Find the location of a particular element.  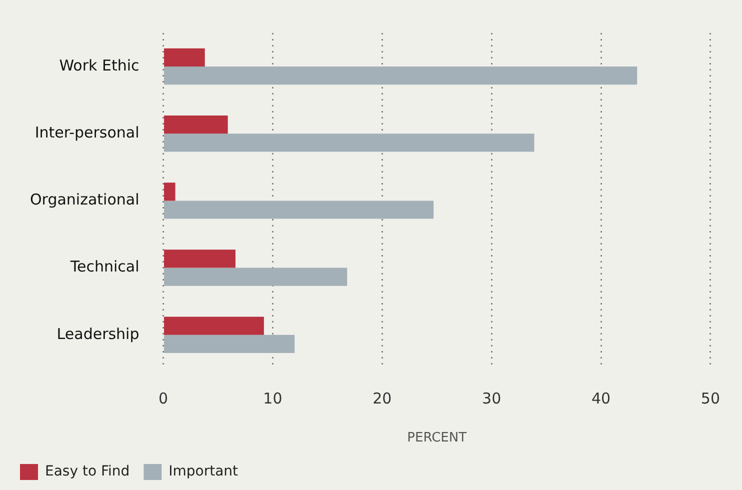

x-tick-label: 30 is located at coordinates (492, 398).